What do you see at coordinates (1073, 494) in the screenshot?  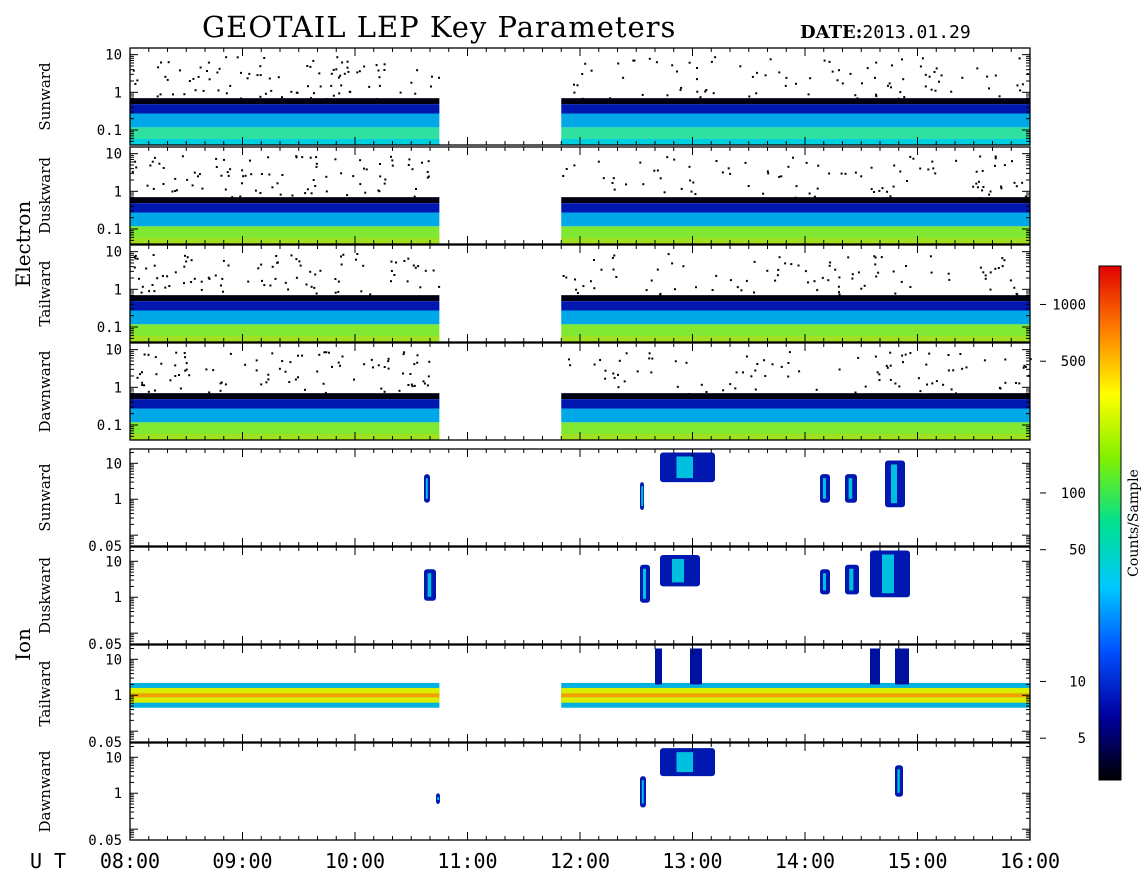 I see `colorbar-tick-label: 100` at bounding box center [1073, 494].